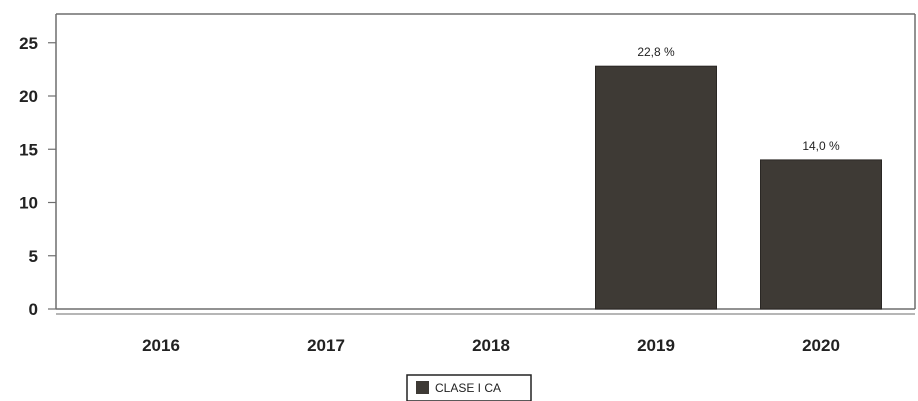  I want to click on y-tick-label: 25, so click(28, 43).